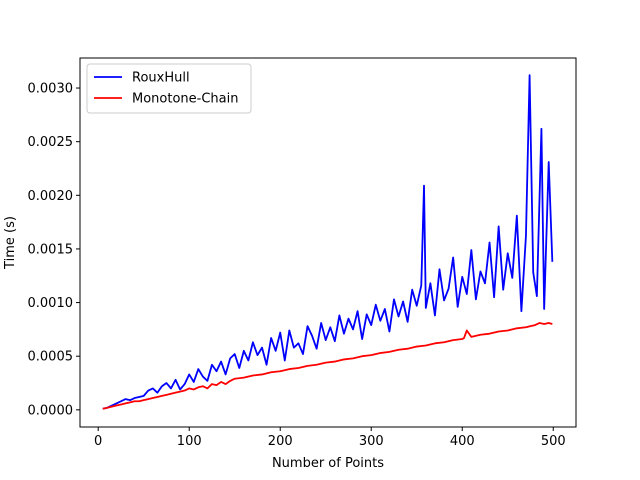  I want to click on y-tick-label: 0.0015, so click(51, 249).